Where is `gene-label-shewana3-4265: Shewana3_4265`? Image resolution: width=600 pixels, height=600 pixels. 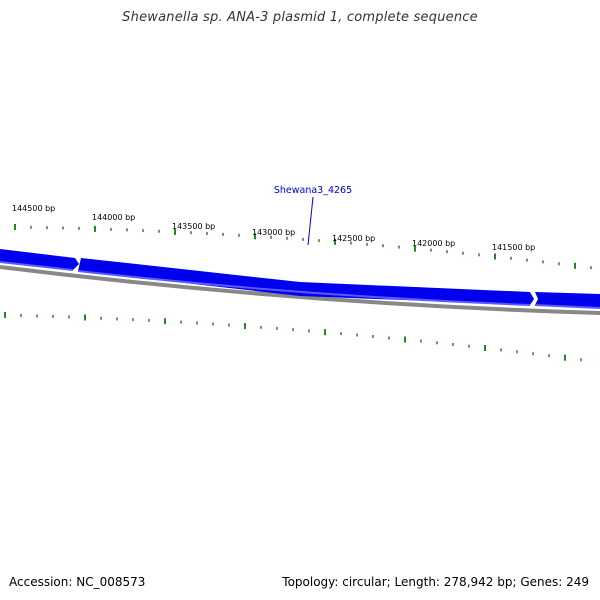 gene-label-shewana3-4265: Shewana3_4265 is located at coordinates (313, 190).